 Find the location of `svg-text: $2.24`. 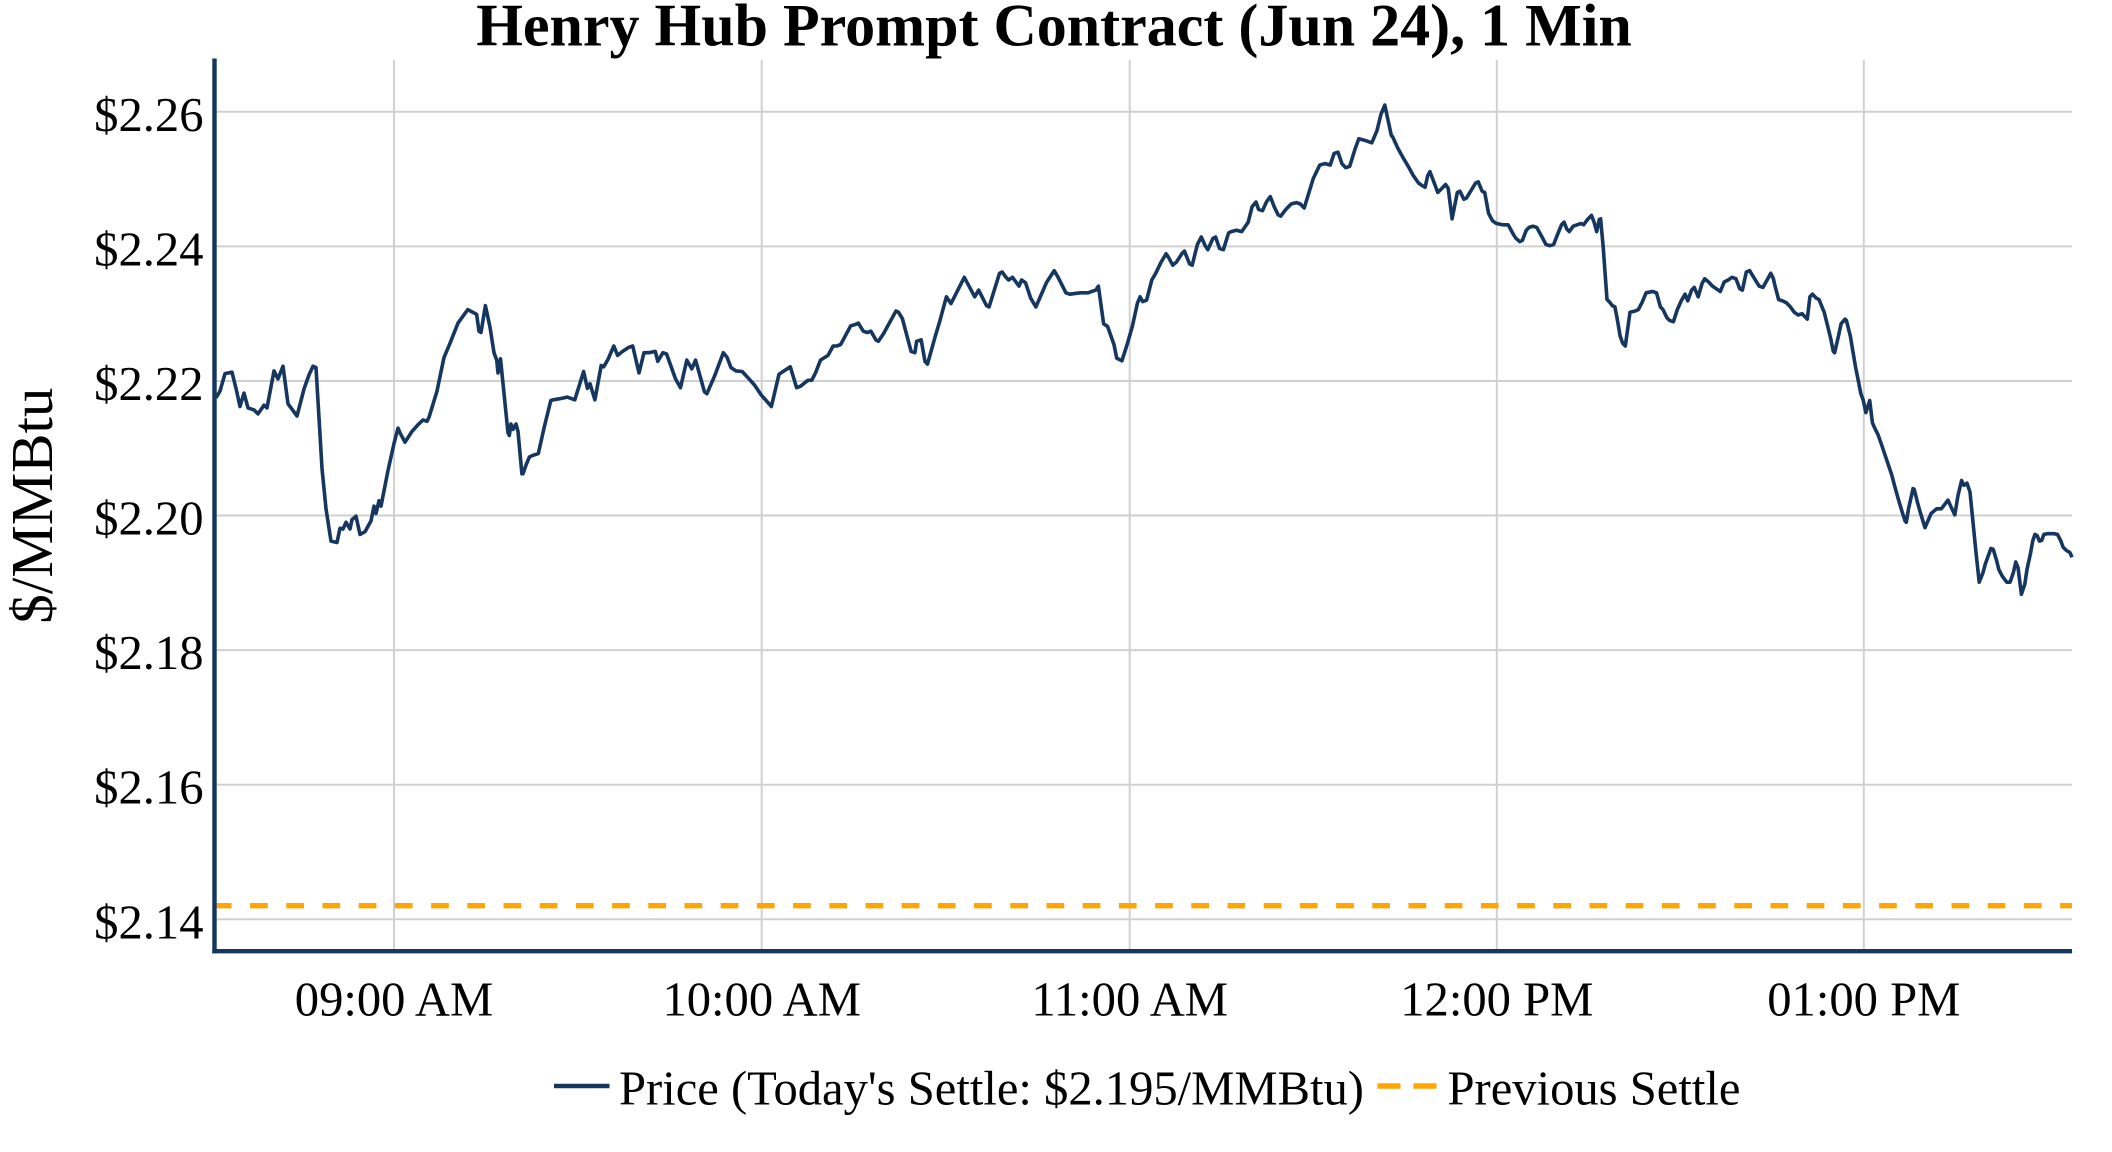

svg-text: $2.24 is located at coordinates (148, 249).